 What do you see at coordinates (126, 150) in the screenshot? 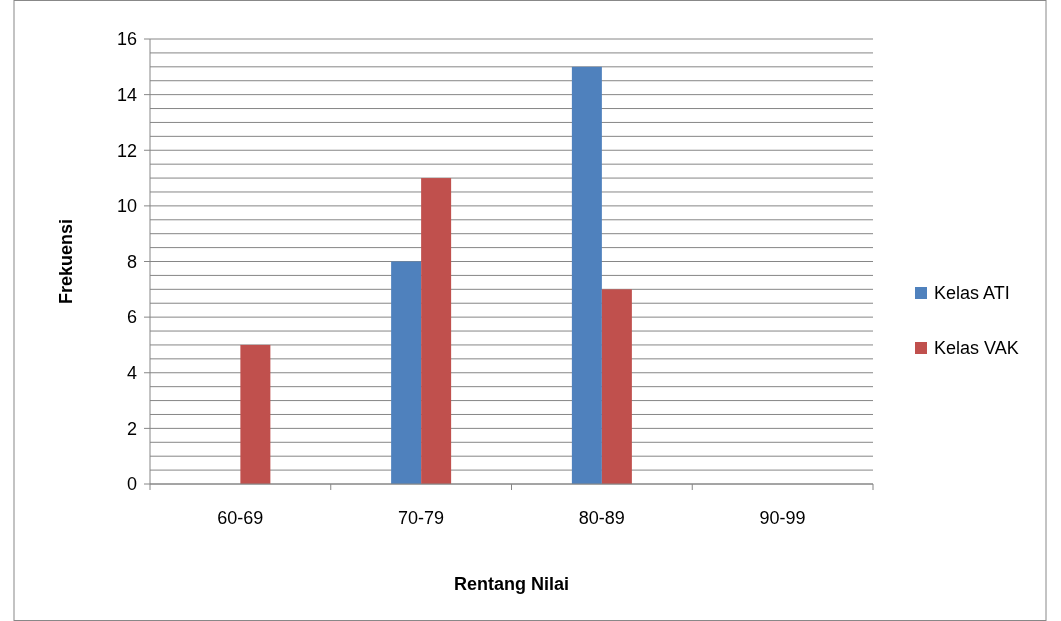
I see `y-tick-label: 12` at bounding box center [126, 150].